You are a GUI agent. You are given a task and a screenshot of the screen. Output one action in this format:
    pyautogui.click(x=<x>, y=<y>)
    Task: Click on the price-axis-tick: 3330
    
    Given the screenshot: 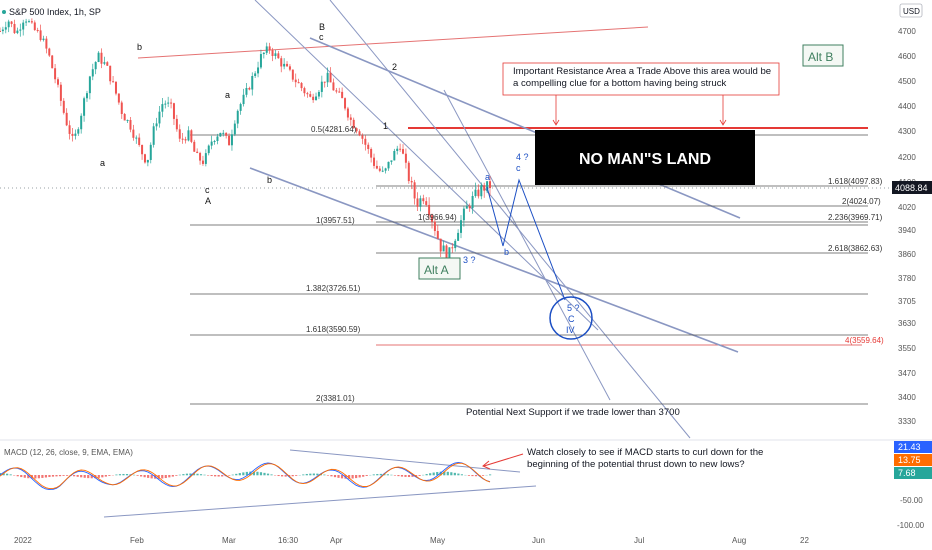 What is the action you would take?
    pyautogui.click(x=907, y=421)
    